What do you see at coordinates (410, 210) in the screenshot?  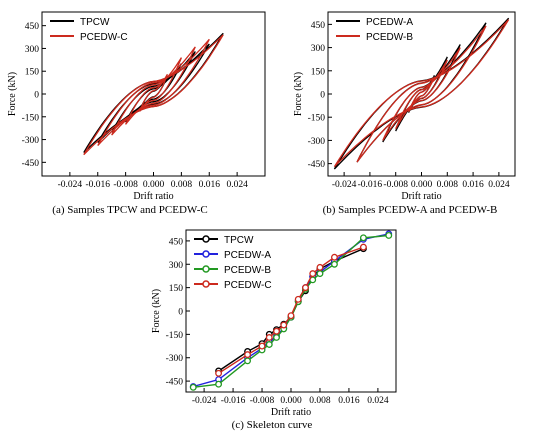 I see `chart-caption: (b) Samples PCEDW-A and PCEDW-B` at bounding box center [410, 210].